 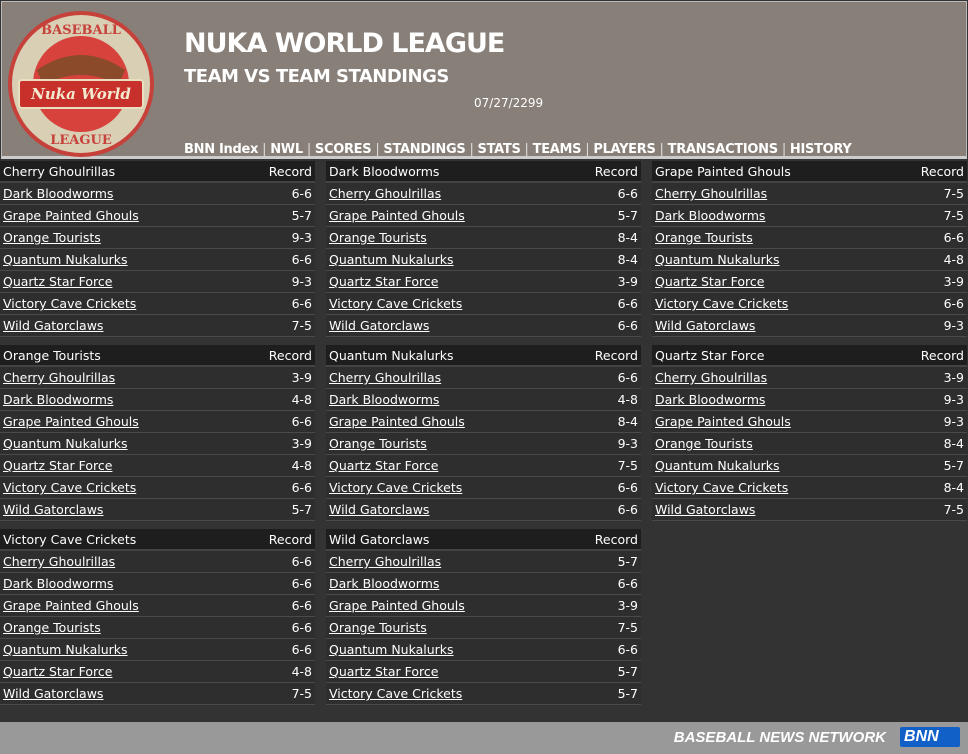 I want to click on table-row: Grape Painted Ghouls 8-4, so click(x=483, y=422).